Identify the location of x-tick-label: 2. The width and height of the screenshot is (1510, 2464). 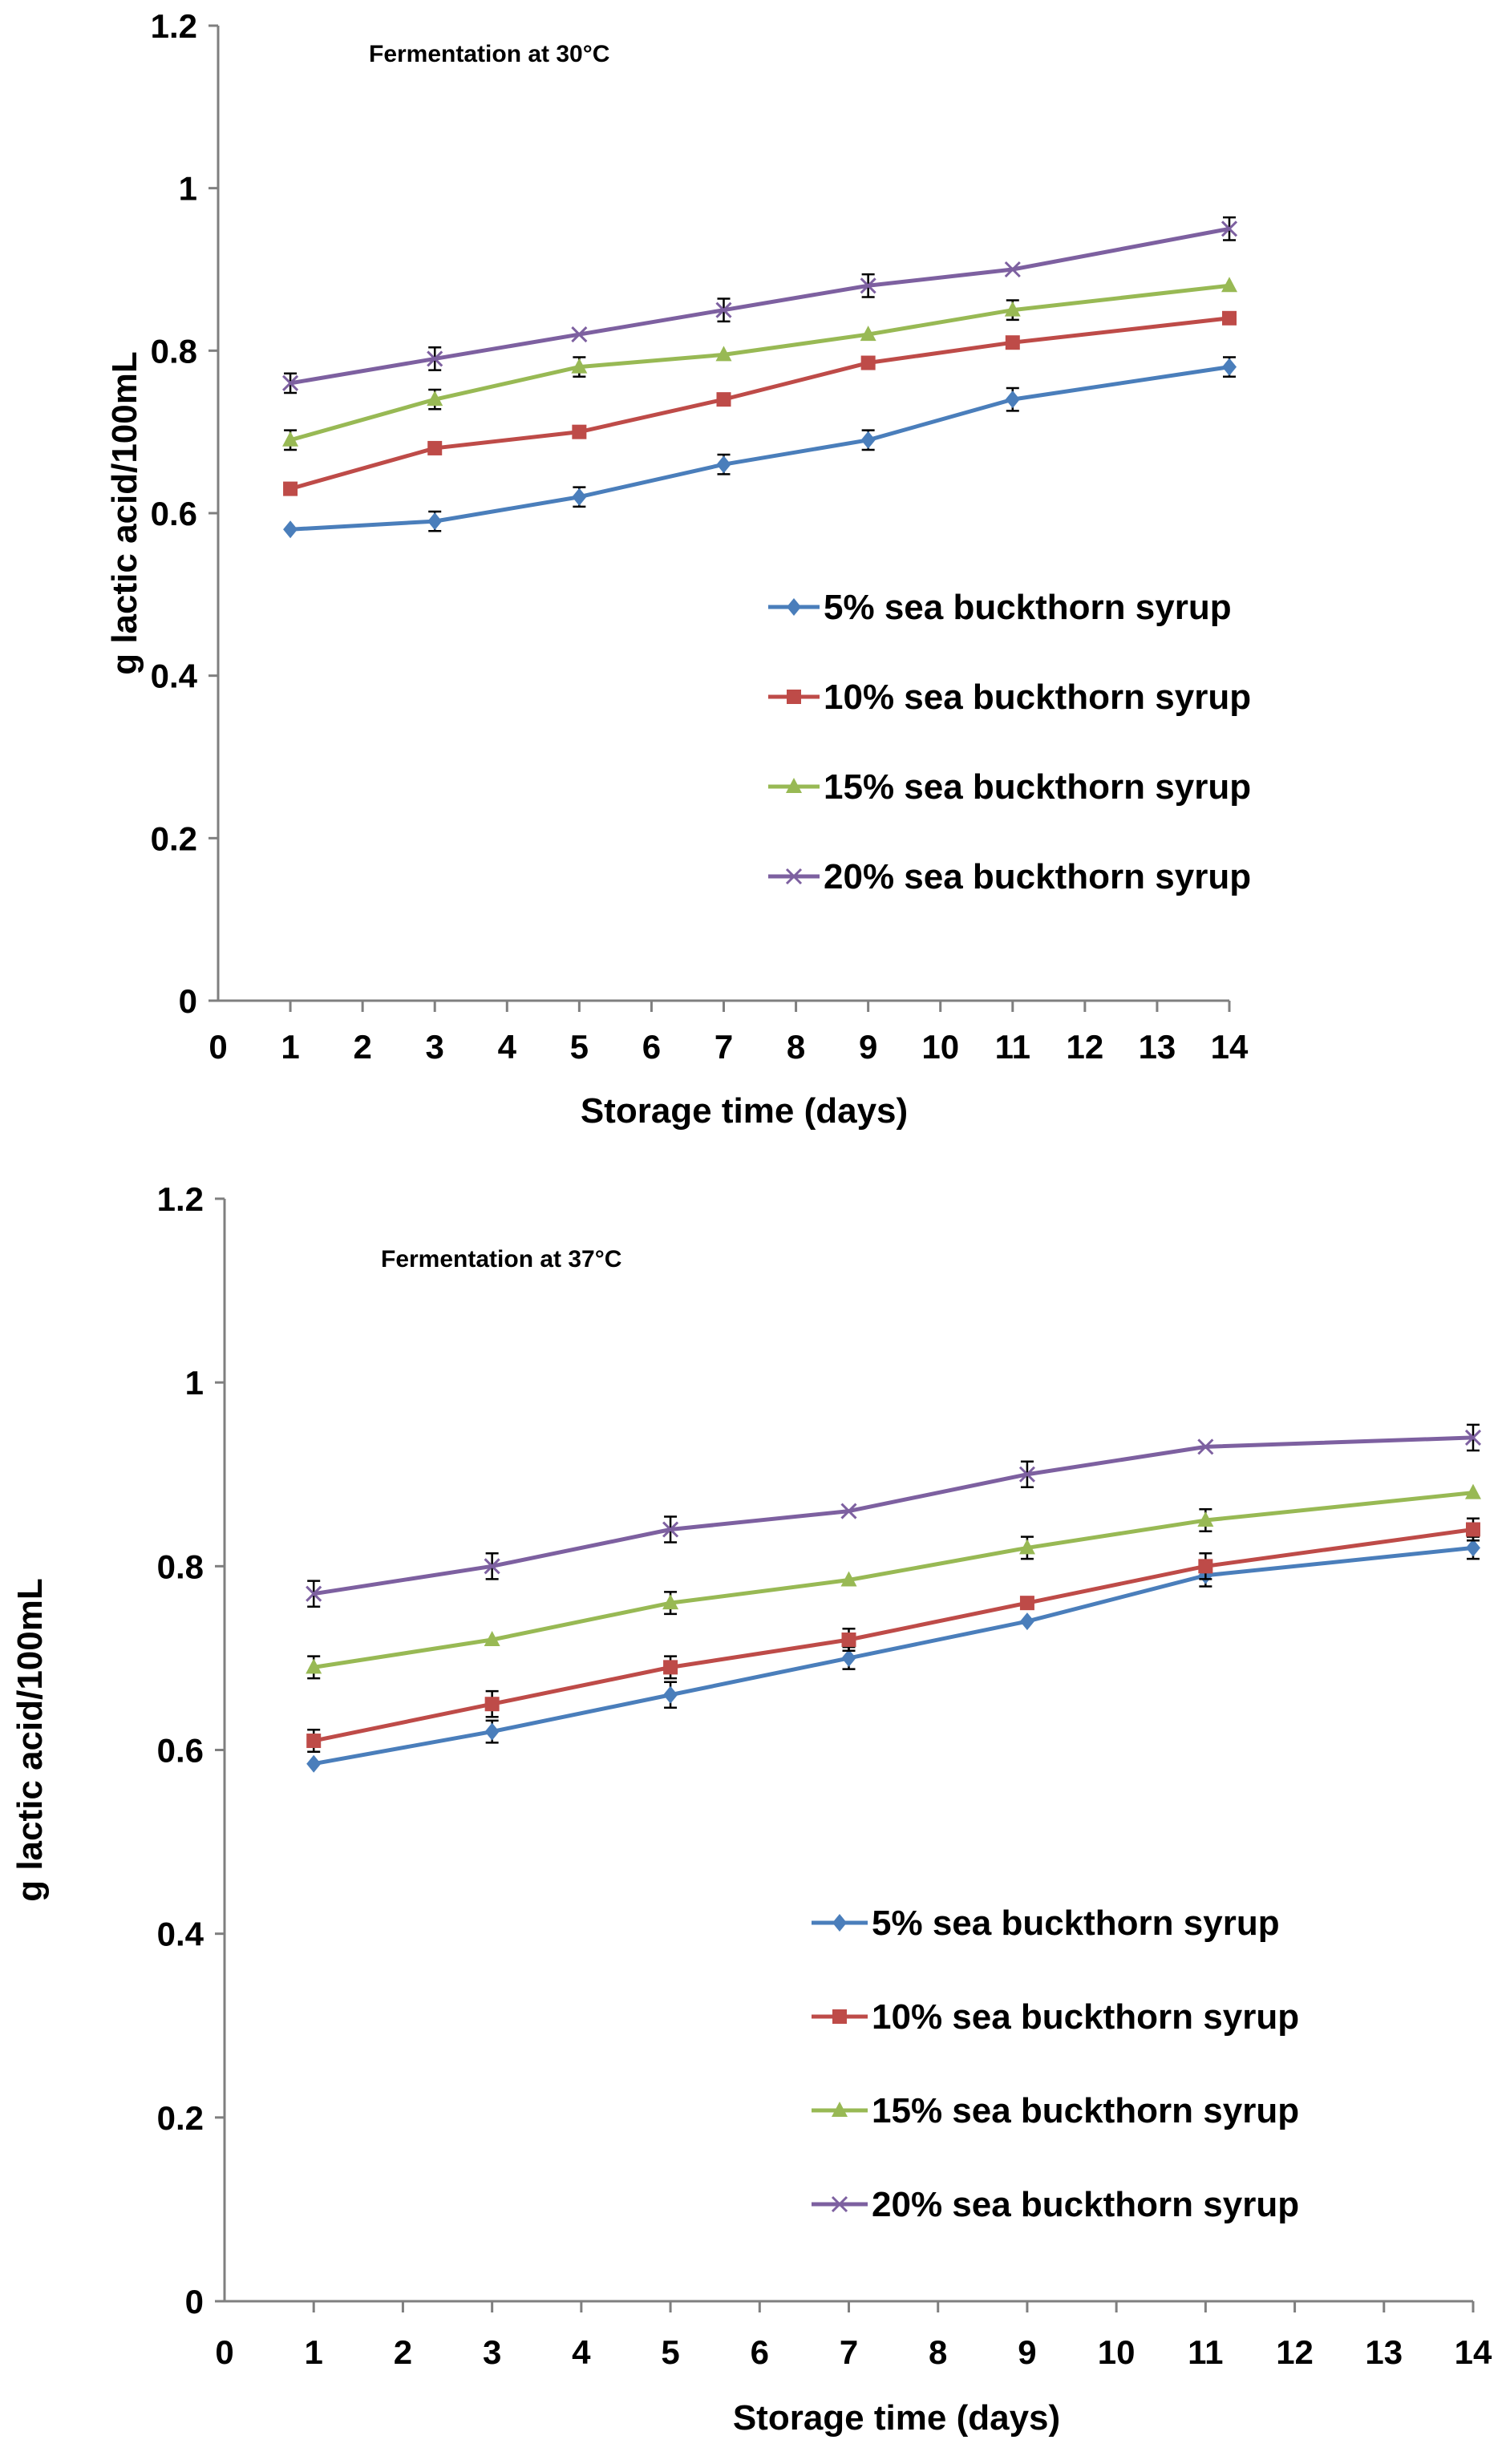
(403, 2352).